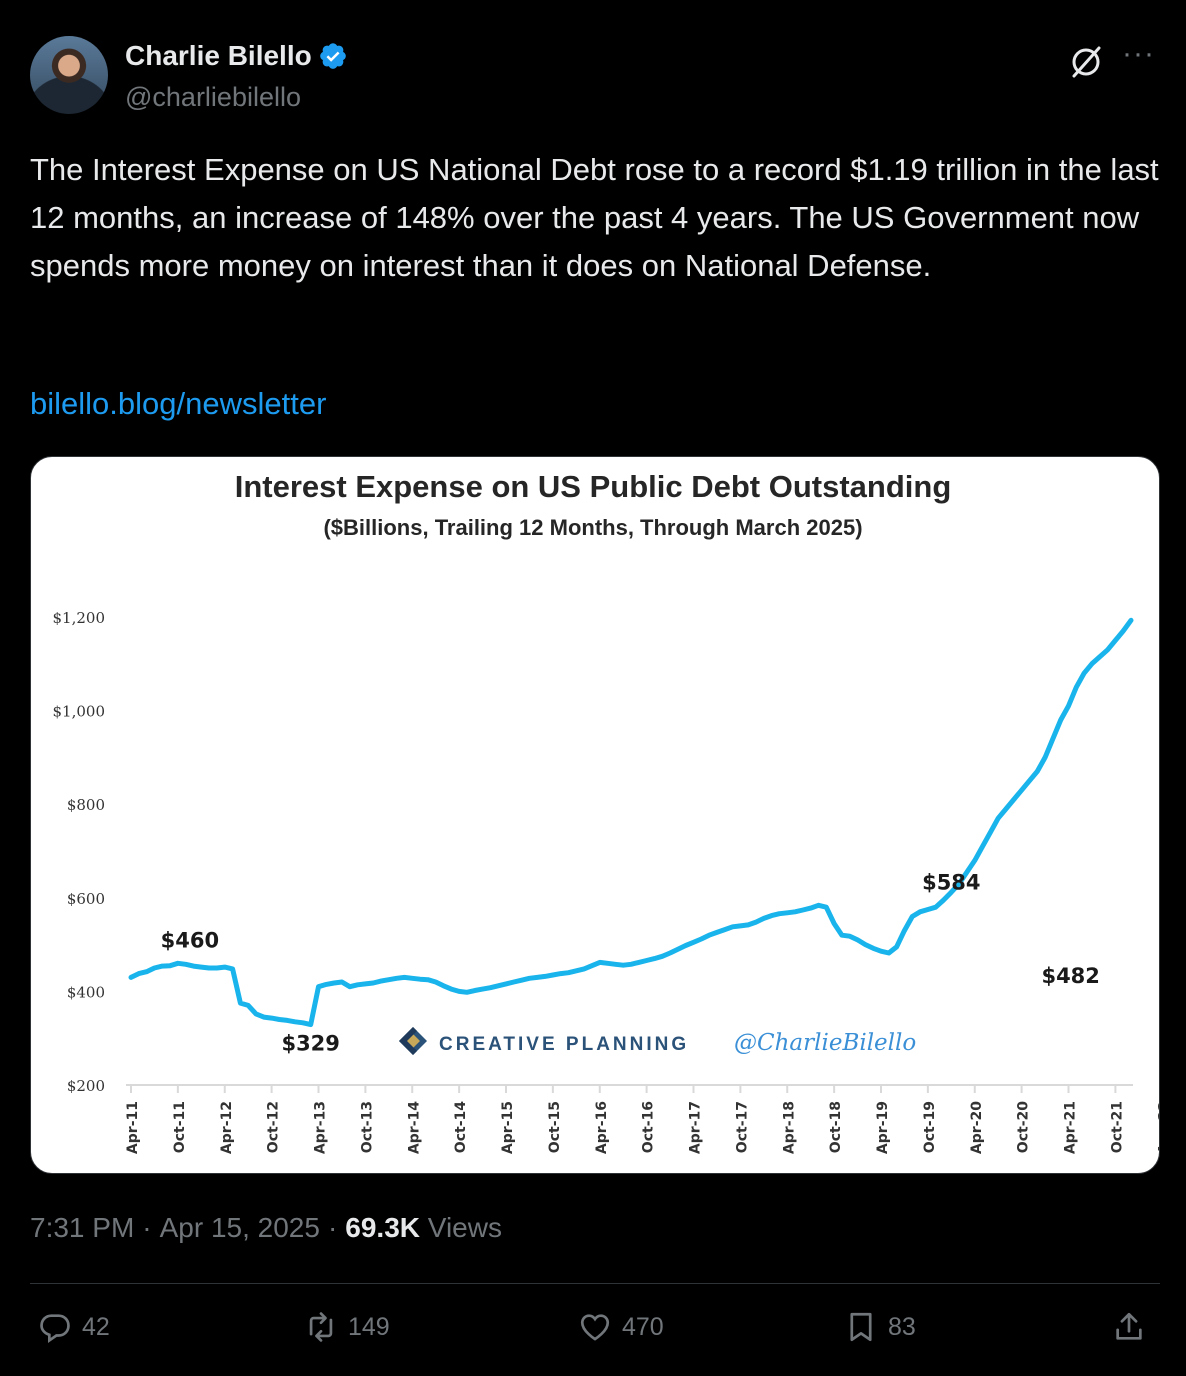  I want to click on reply-icon, so click(55, 1329).